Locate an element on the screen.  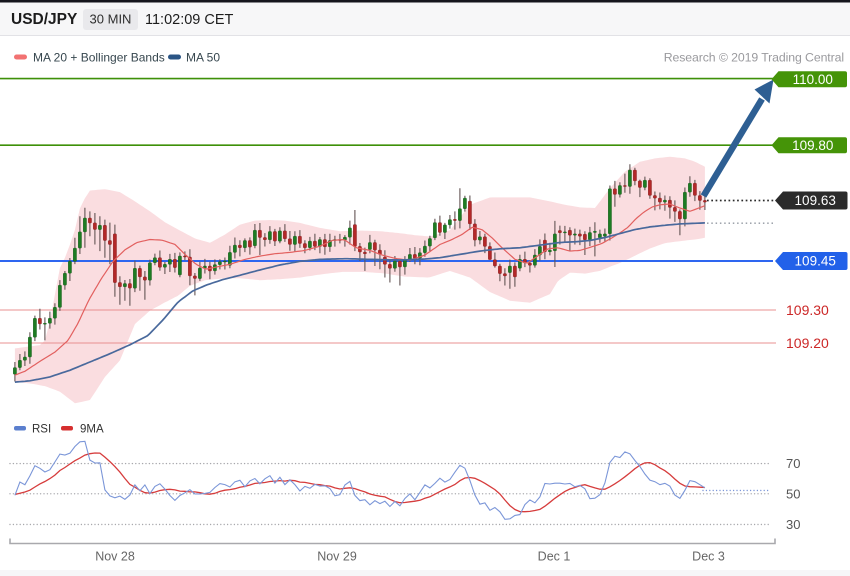
svg-text: 109.45 is located at coordinates (815, 261).